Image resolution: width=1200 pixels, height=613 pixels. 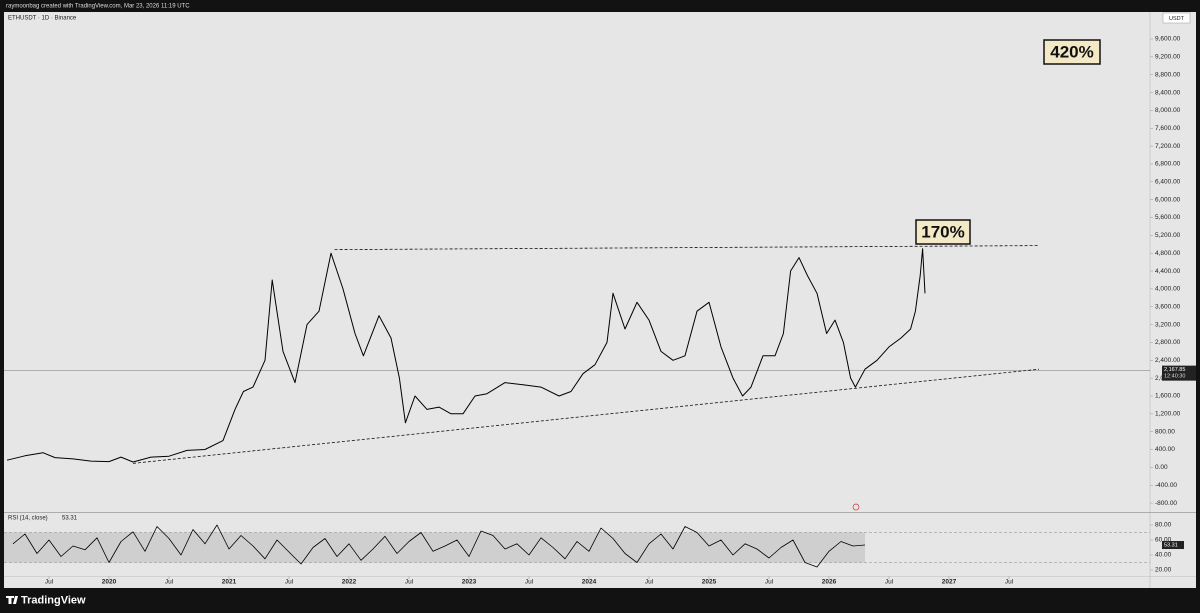 I want to click on y-tick-label: 400.00, so click(x=1165, y=449).